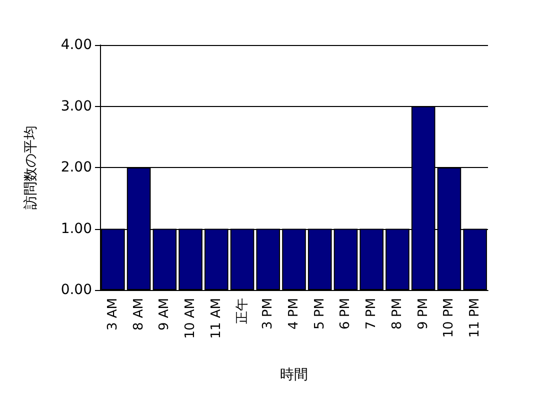  Describe the element at coordinates (268, 314) in the screenshot. I see `x-tick-label: 3 PM` at that location.